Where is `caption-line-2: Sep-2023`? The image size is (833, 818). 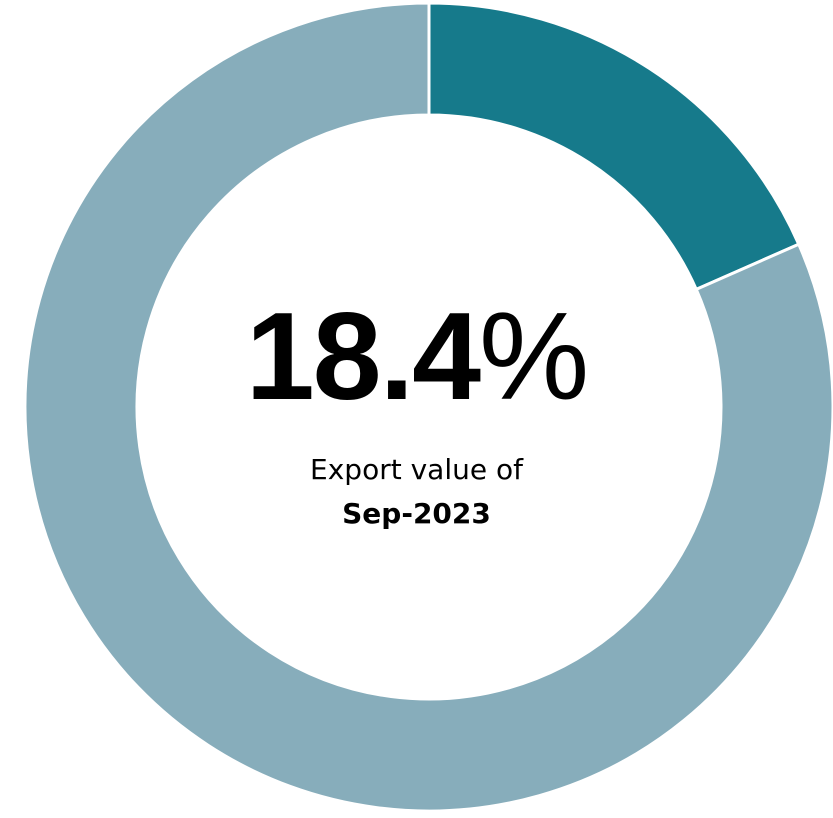
caption-line-2: Sep-2023 is located at coordinates (416, 513).